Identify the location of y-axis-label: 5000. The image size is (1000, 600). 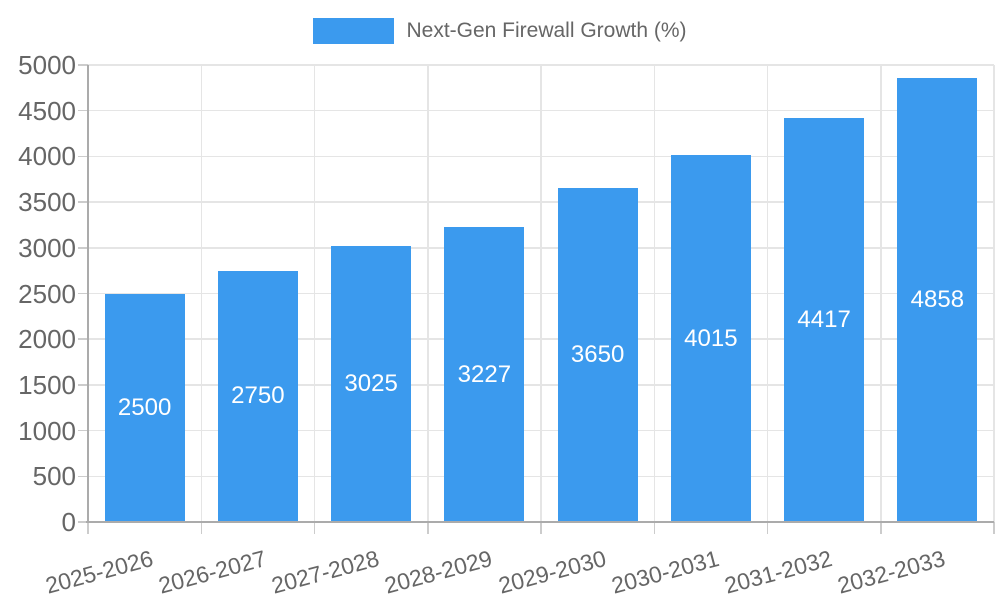
(47, 65).